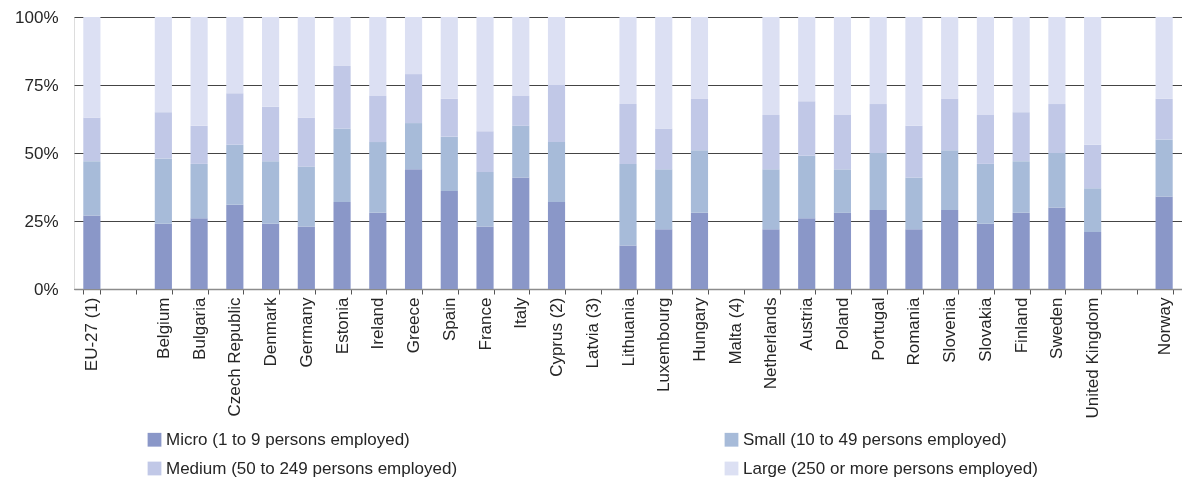  I want to click on x-tick-label: Estonia, so click(342, 325).